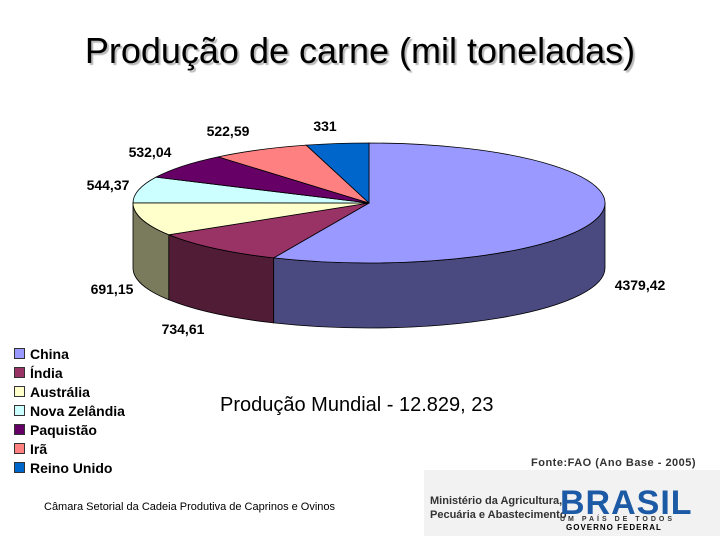 Image resolution: width=720 pixels, height=540 pixels. Describe the element at coordinates (49, 353) in the screenshot. I see `legend-label: China` at that location.